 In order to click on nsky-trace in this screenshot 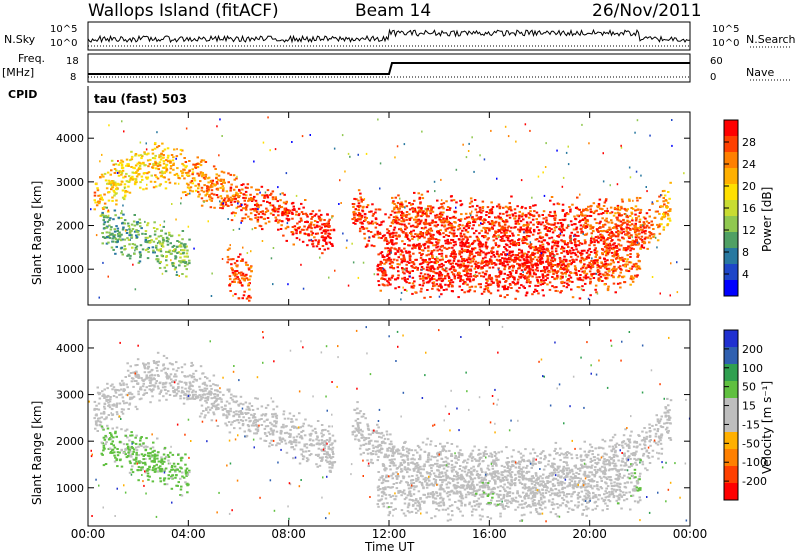, I will do `click(388, 37)`.